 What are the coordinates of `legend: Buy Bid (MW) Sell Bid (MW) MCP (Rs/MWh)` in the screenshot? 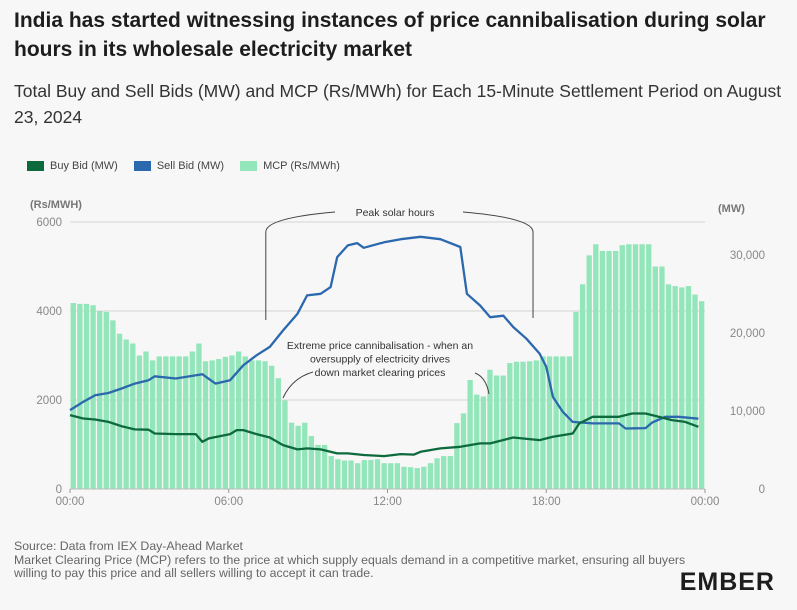 It's located at (183, 166).